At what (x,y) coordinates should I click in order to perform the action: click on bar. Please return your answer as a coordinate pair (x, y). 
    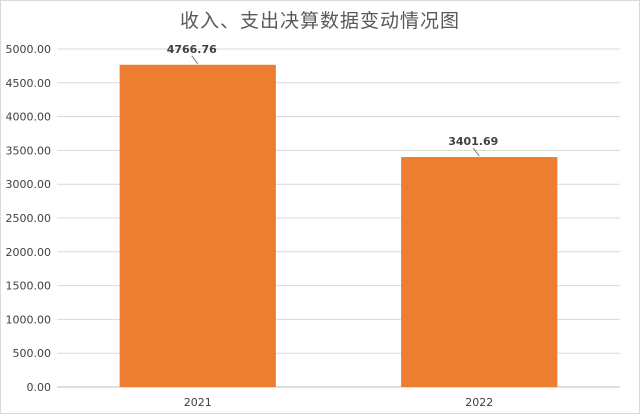
    Looking at the image, I should click on (479, 272).